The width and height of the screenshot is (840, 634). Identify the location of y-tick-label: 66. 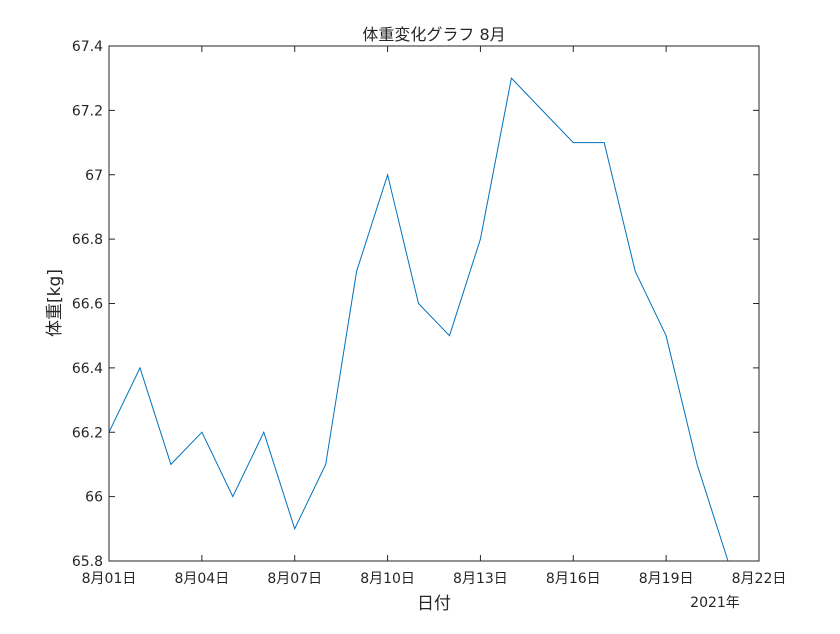
(94, 498).